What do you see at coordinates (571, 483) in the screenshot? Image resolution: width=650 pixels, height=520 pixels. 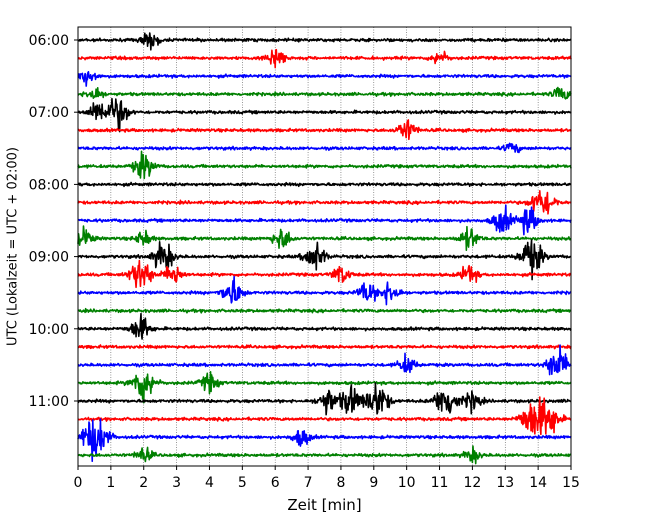 I see `x-tick-label: 15` at bounding box center [571, 483].